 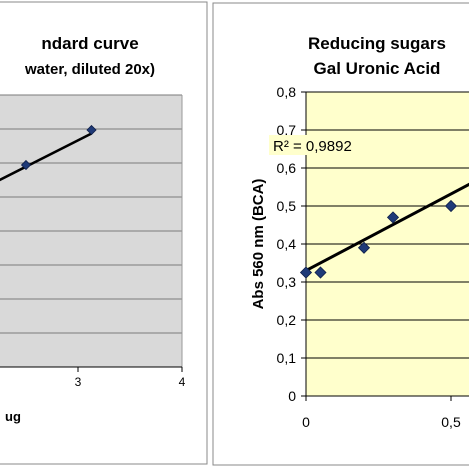 What do you see at coordinates (287, 168) in the screenshot?
I see `right-y-tick-label: 0,6` at bounding box center [287, 168].